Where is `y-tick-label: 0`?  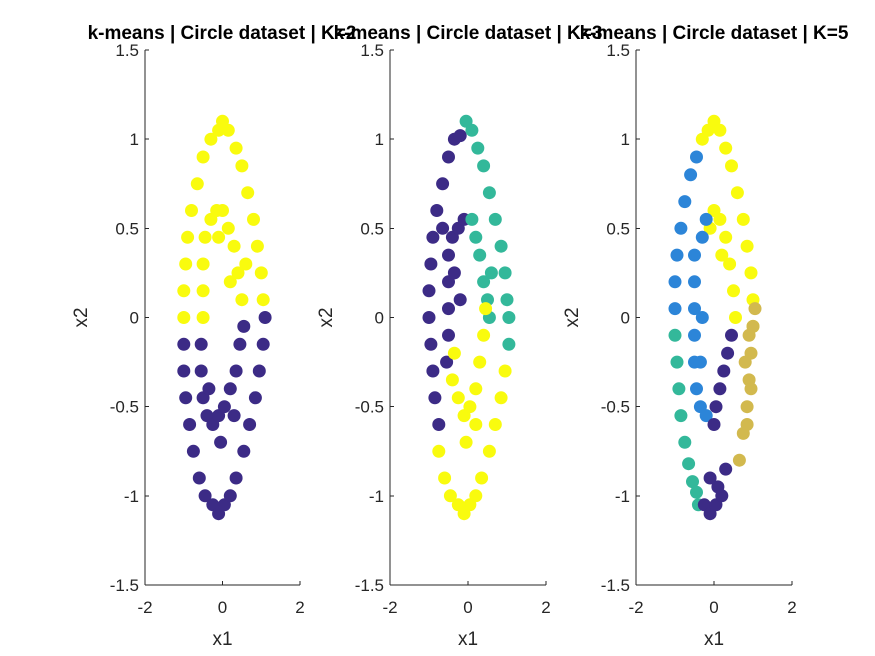
y-tick-label: 0 is located at coordinates (625, 318).